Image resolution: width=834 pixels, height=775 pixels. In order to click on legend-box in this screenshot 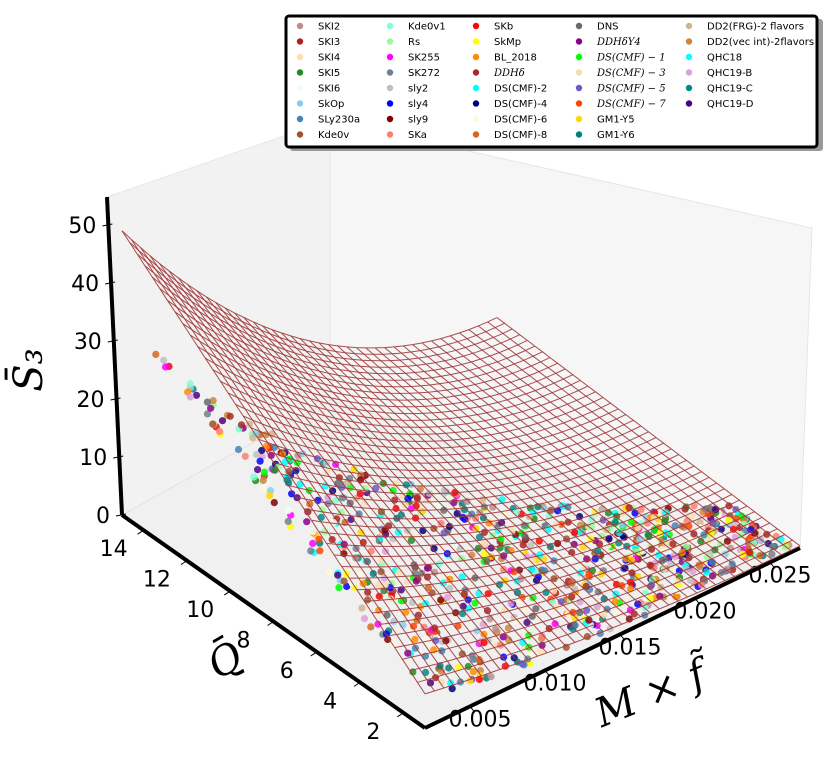, I will do `click(551, 81)`.